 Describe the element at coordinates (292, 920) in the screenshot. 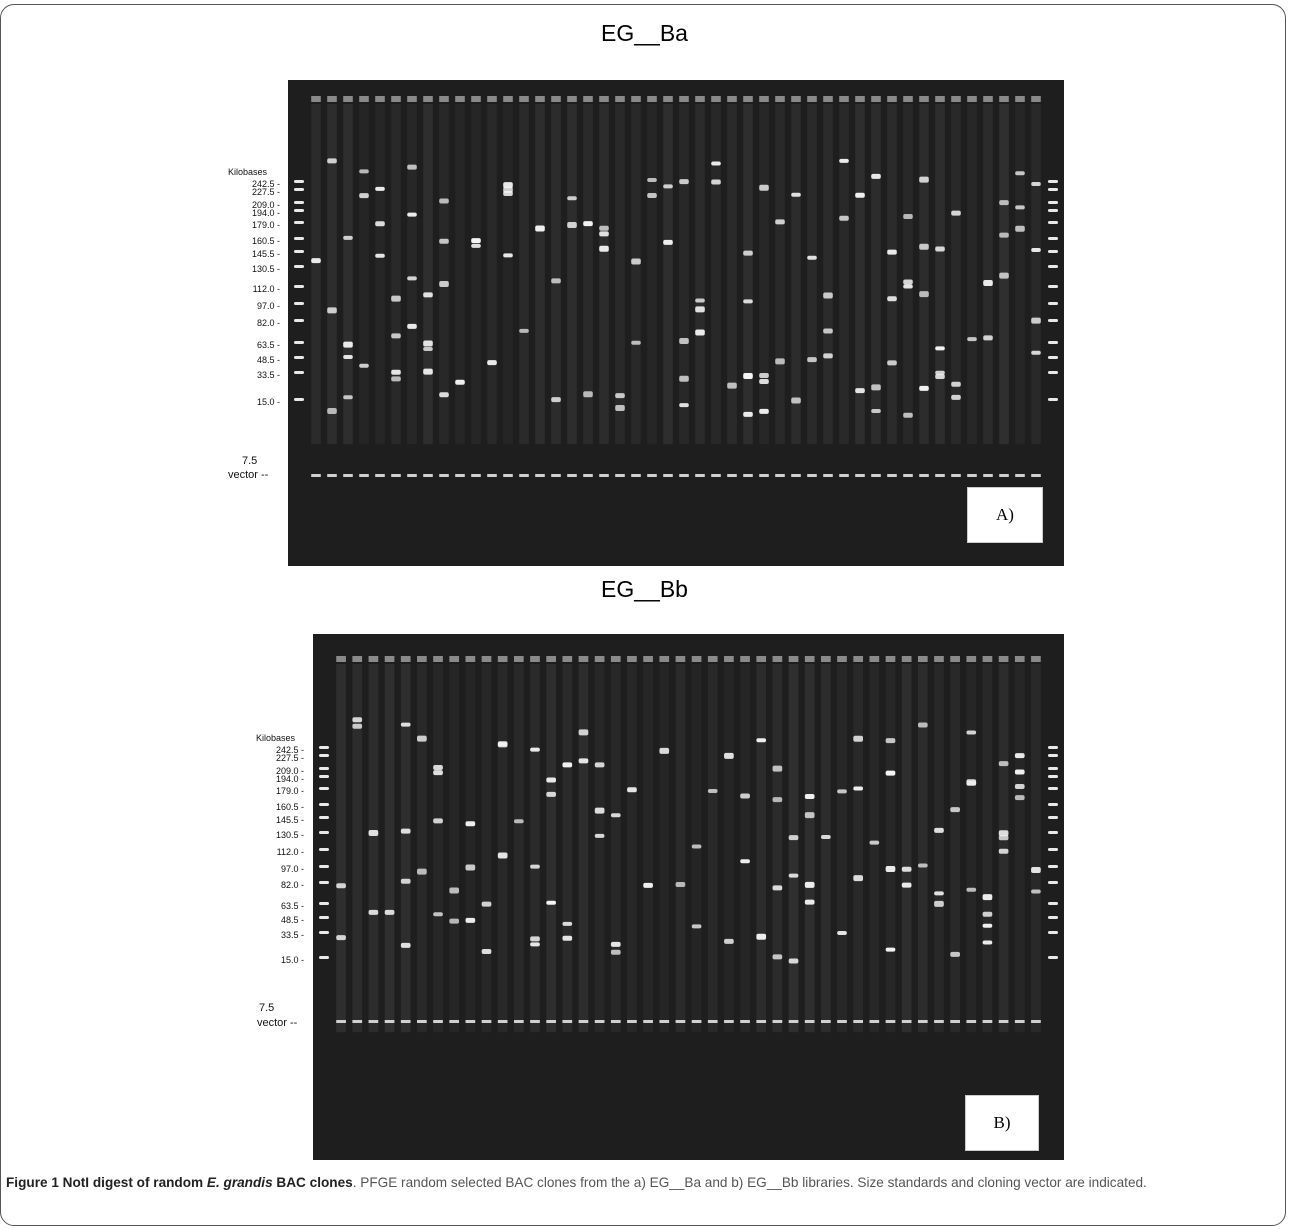

I see `ladder-mark: 48.5 -` at that location.